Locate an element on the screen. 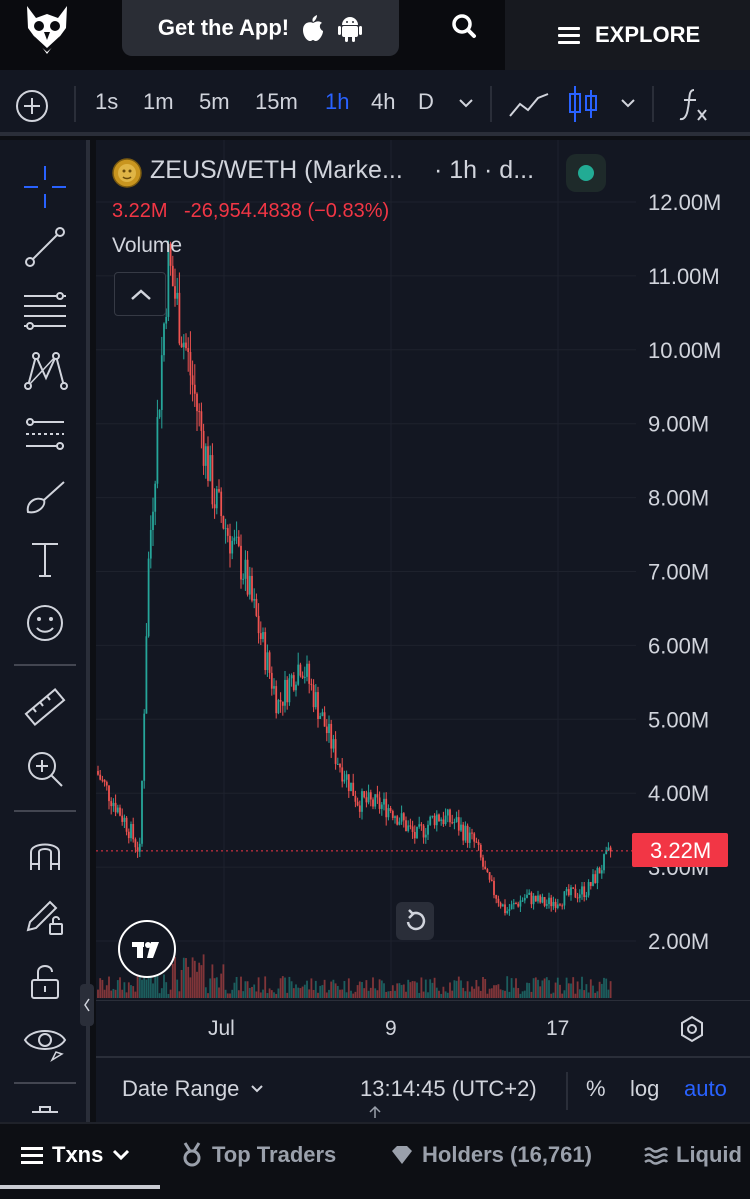 This screenshot has height=1199, width=750. tab-txns: Txns is located at coordinates (75, 1155).